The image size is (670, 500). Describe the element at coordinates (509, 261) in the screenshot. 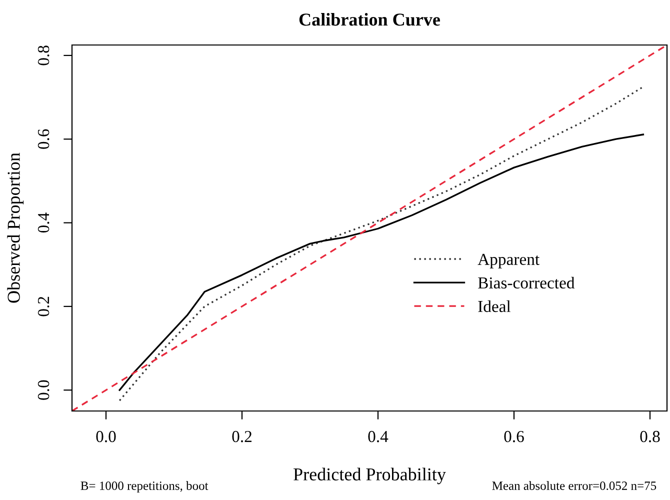

I see `legend-label: Apparent` at that location.